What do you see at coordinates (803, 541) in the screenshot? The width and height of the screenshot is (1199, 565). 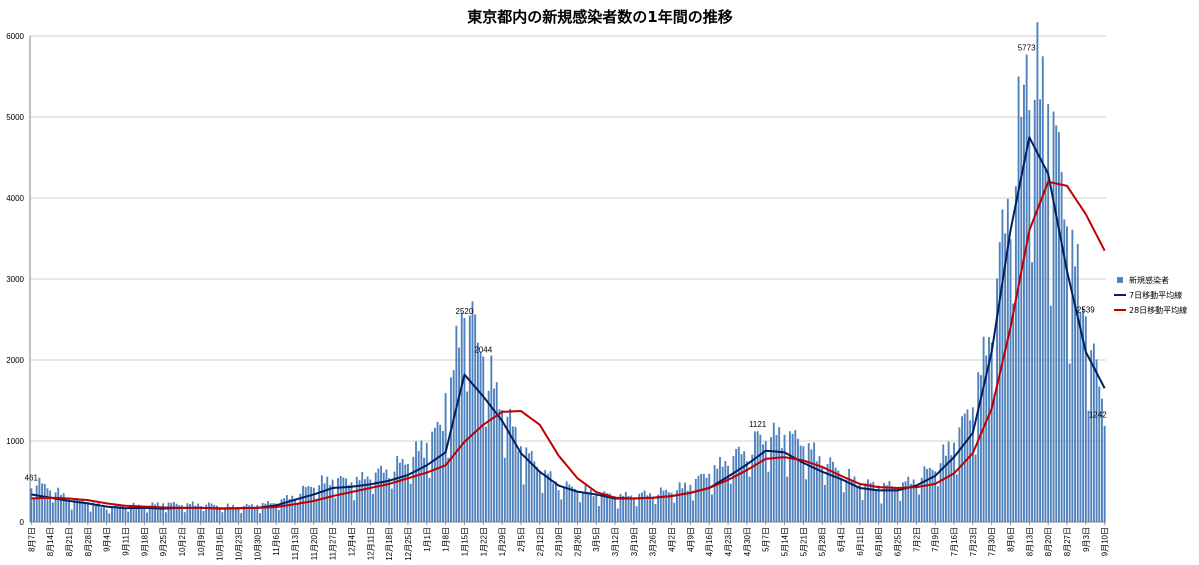 I see `x-tick-label: 5月21日` at bounding box center [803, 541].